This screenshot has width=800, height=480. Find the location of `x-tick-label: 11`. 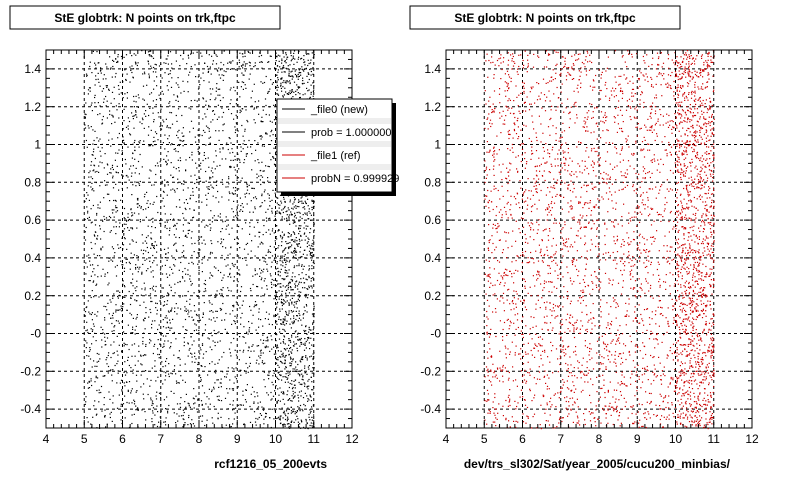

x-tick-label: 11 is located at coordinates (314, 439).